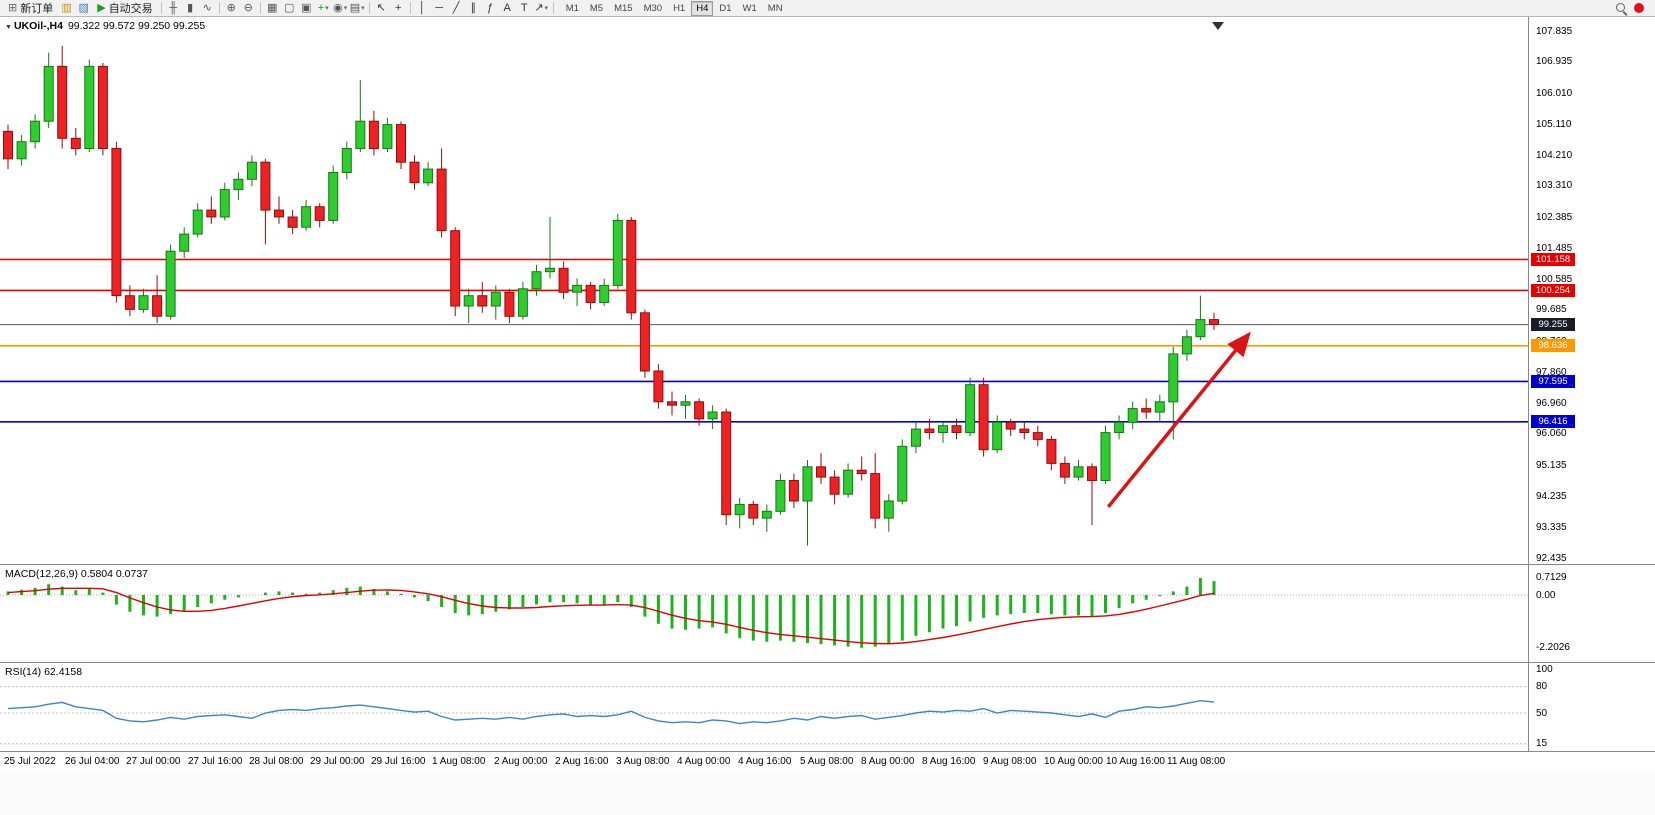 The height and width of the screenshot is (815, 1655). I want to click on cascade-windows-glyph-icon: ▣, so click(306, 7).